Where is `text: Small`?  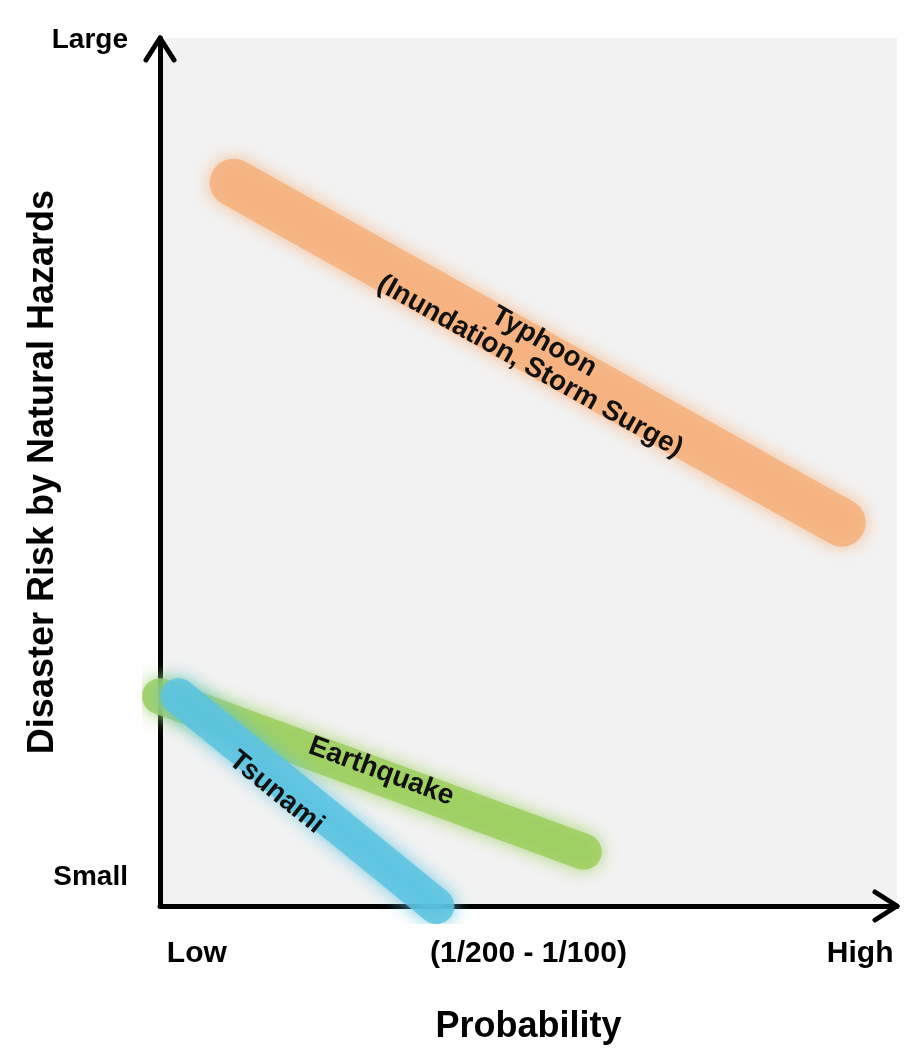 text: Small is located at coordinates (90, 875).